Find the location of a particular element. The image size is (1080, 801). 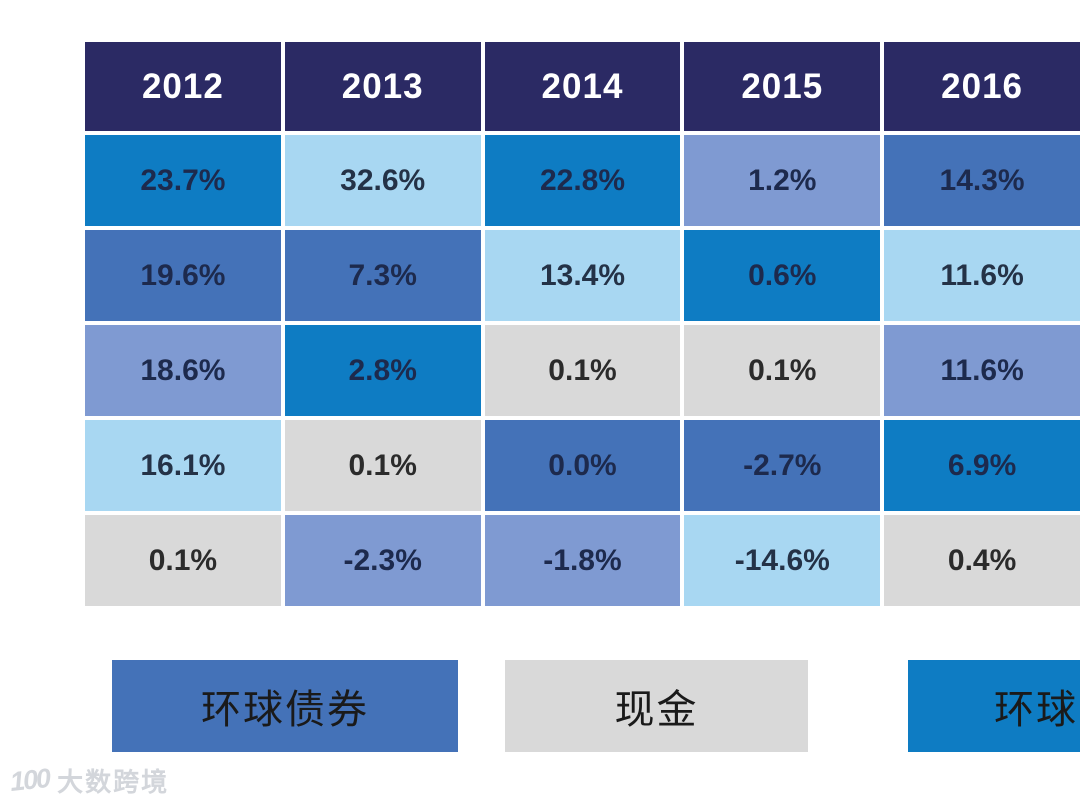

return-cell: -14.6% is located at coordinates (782, 560).